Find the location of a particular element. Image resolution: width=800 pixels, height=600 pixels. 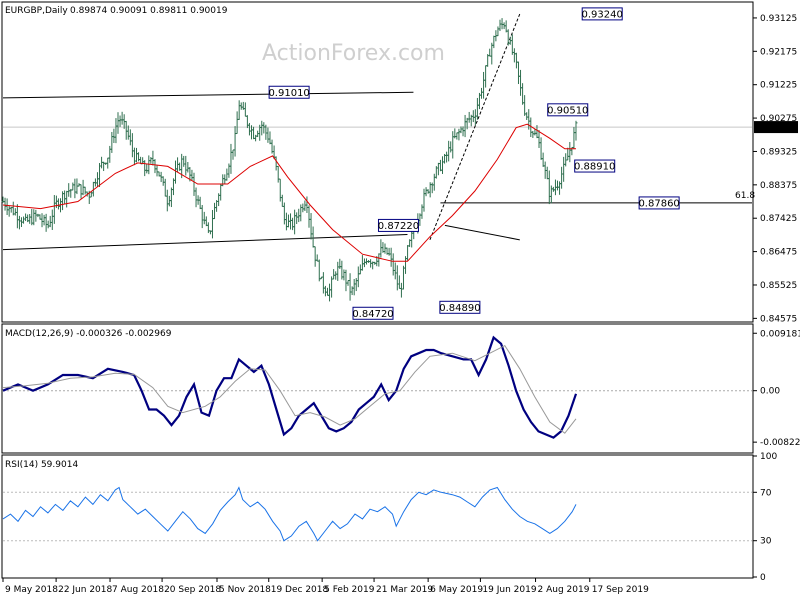

rsi-y-tick-label: 0 is located at coordinates (763, 578).